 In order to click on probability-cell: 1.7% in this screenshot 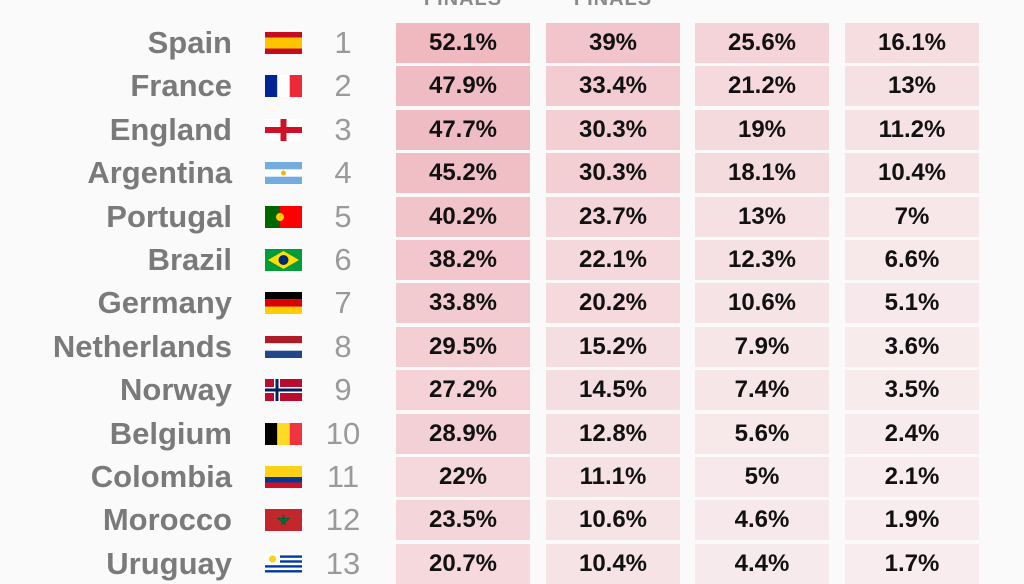, I will do `click(912, 563)`.